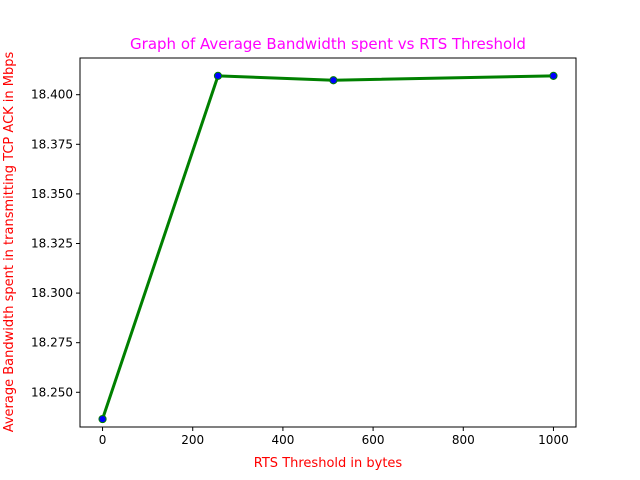 The width and height of the screenshot is (640, 480). I want to click on x-axis-label: RTS Threshold in bytes, so click(328, 463).